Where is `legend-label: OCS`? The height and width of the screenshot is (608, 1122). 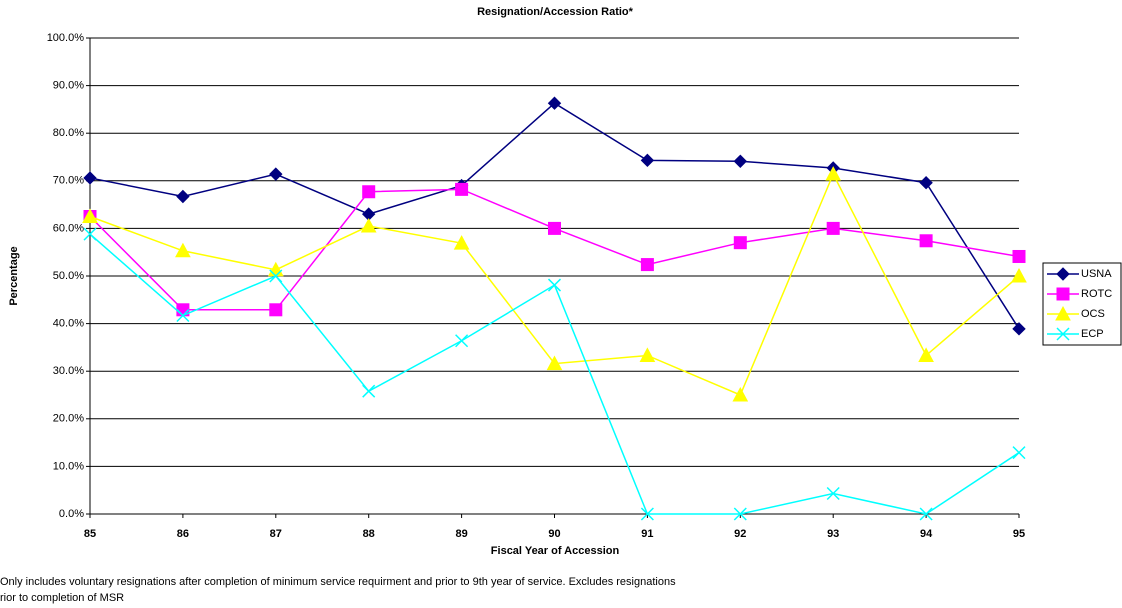
legend-label: OCS is located at coordinates (1093, 314).